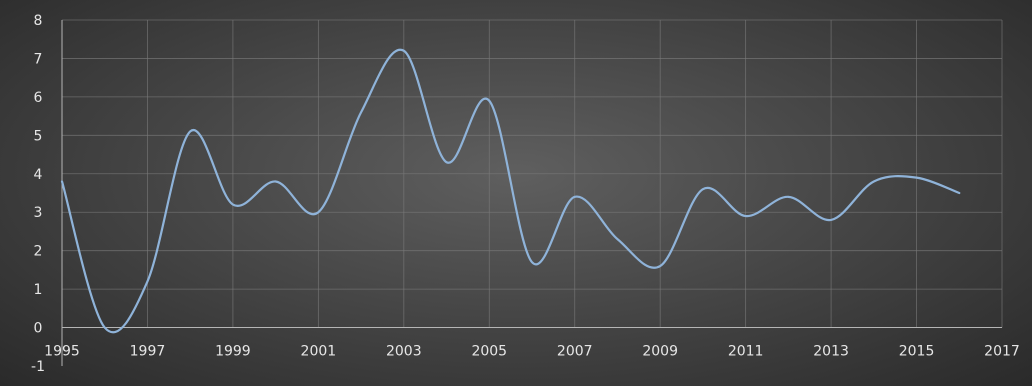 The image size is (1032, 386). I want to click on x-tick-label: 2013, so click(831, 352).